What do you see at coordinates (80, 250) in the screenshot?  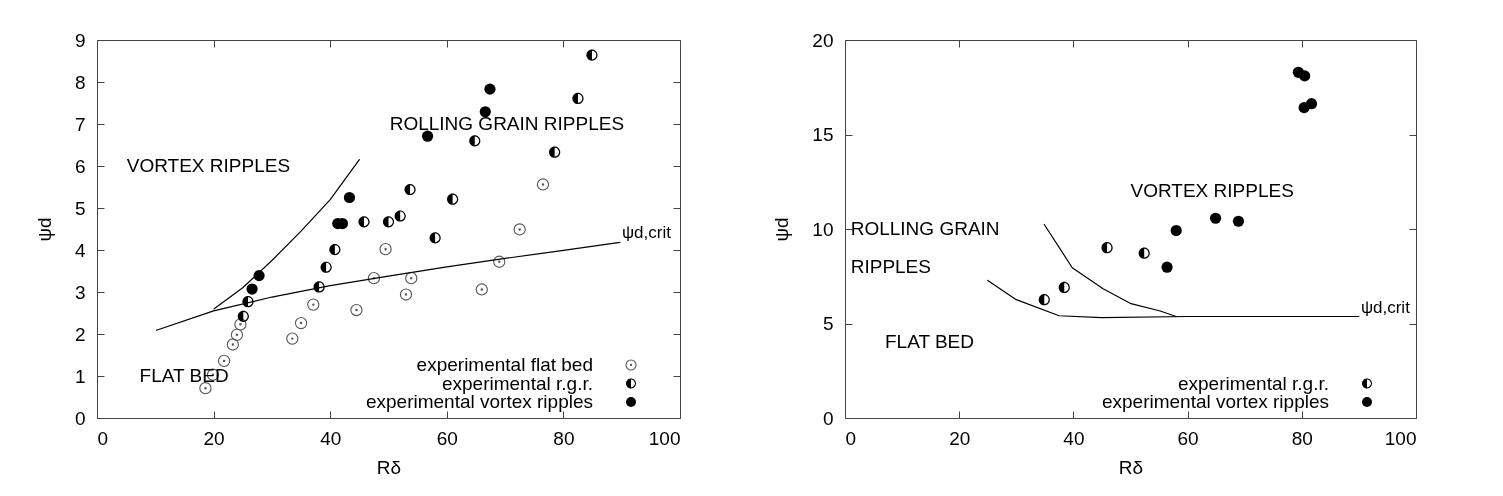 I see `y-tick-label: 4` at bounding box center [80, 250].